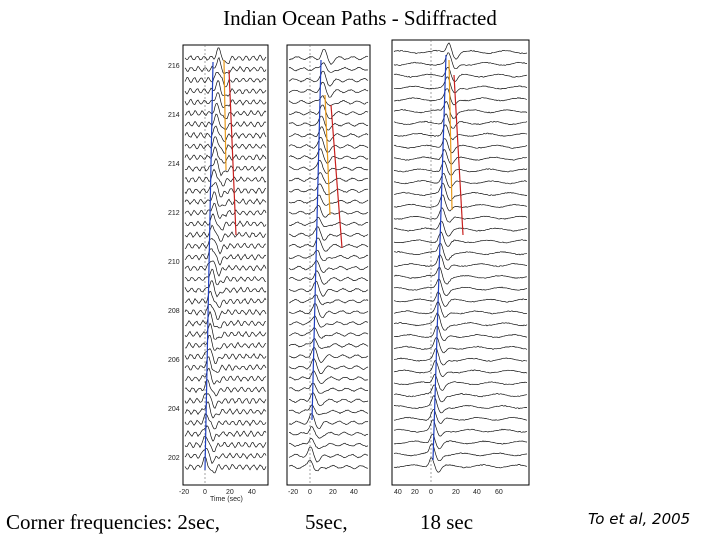 This screenshot has height=540, width=720. I want to click on panel-18sec-x-ticks: 40 20 0 20 40 60, so click(448, 492).